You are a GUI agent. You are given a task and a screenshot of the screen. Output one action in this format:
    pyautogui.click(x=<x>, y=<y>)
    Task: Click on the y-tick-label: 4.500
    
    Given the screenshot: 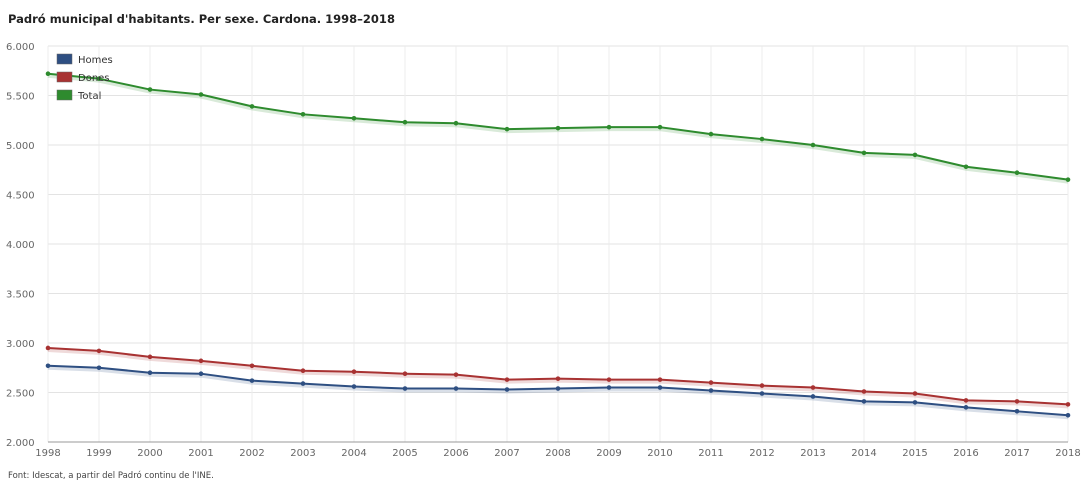 What is the action you would take?
    pyautogui.click(x=20, y=196)
    